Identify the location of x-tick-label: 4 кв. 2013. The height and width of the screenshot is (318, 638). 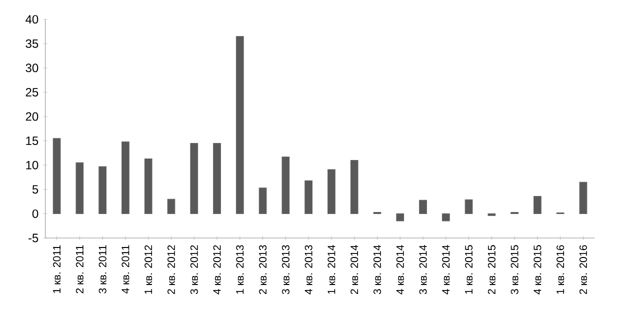
(308, 269).